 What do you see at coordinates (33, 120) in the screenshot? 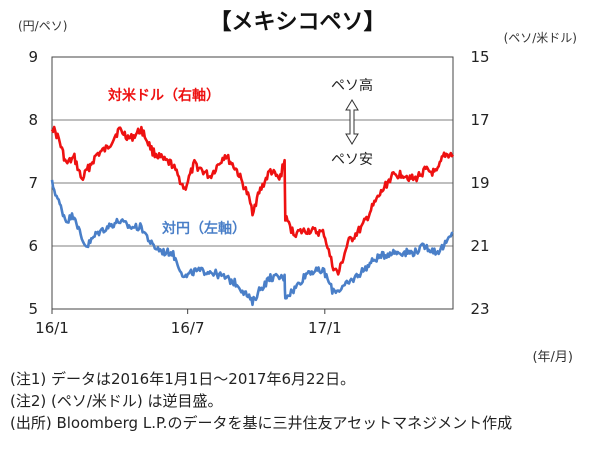
I see `left-tick-label: 8` at bounding box center [33, 120].